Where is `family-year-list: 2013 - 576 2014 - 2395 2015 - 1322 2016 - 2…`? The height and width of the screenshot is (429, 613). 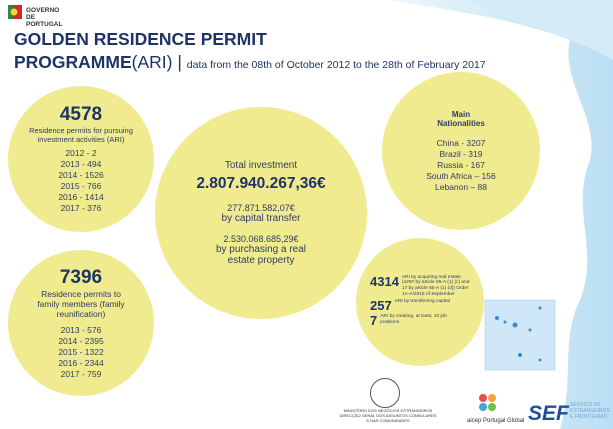 family-year-list: 2013 - 576 2014 - 2395 2015 - 1322 2016 - 2… is located at coordinates (80, 352).